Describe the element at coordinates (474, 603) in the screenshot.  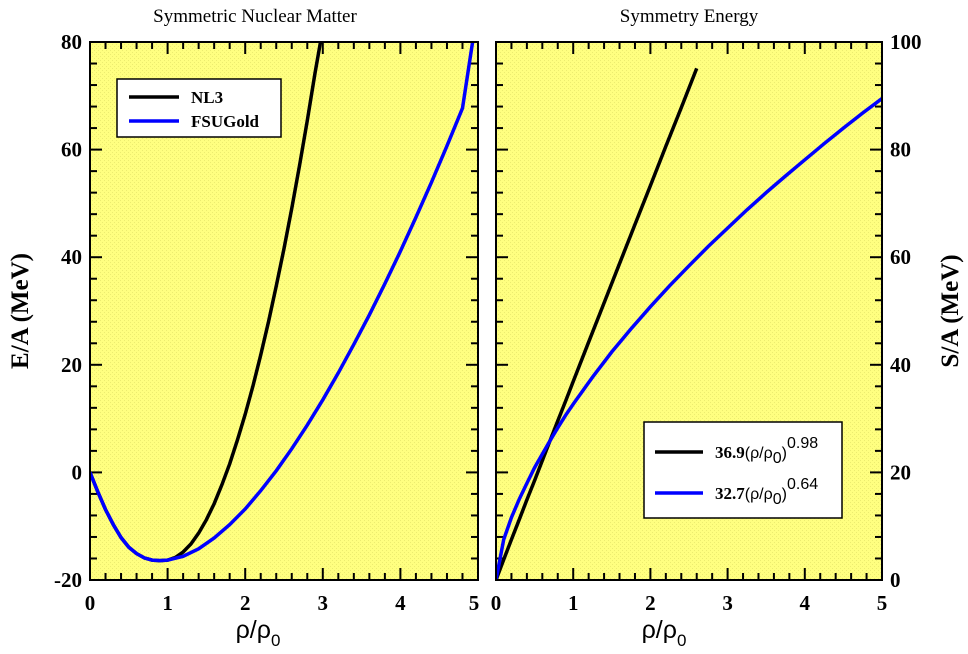
I see `left-x-tick-label: 5` at that location.